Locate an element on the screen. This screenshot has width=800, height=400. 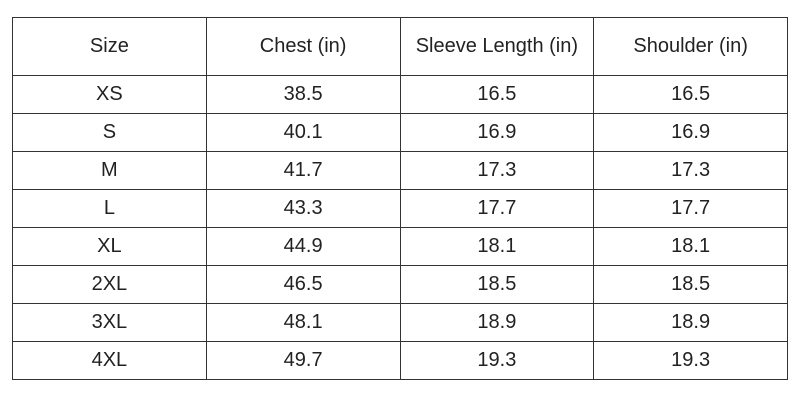
table-cell: 48.1 is located at coordinates (303, 322).